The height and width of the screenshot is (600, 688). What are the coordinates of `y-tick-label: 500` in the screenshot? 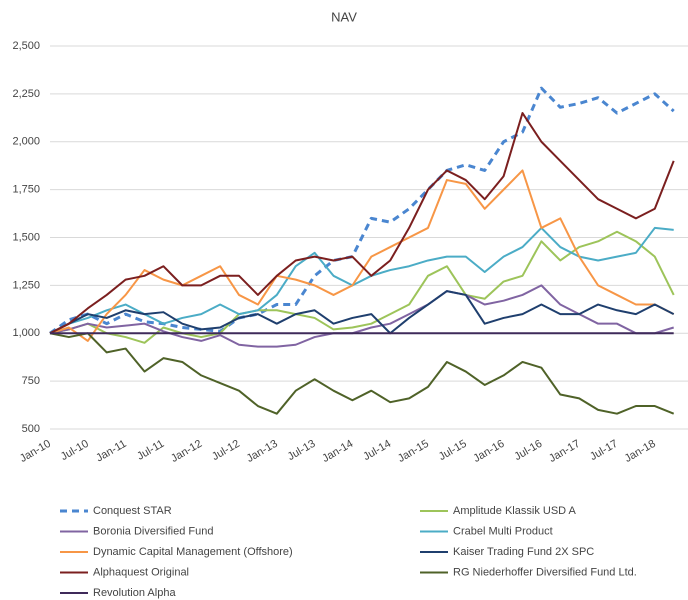 It's located at (31, 429).